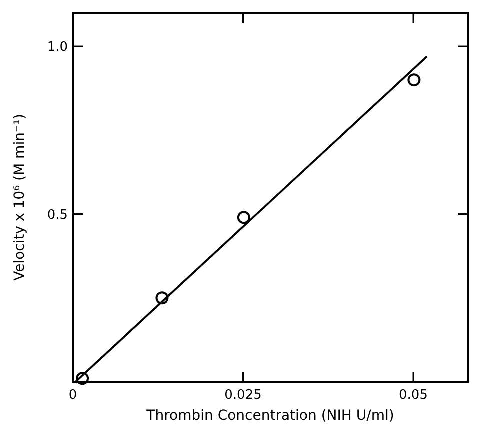  What do you see at coordinates (73, 395) in the screenshot?
I see `x-tick-label: 0` at bounding box center [73, 395].